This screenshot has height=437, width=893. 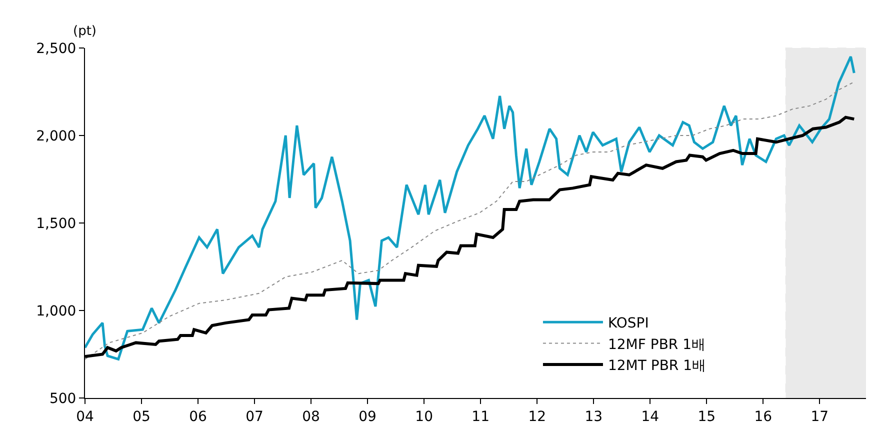 I want to click on y-axis-title: (pt), so click(x=84, y=31).